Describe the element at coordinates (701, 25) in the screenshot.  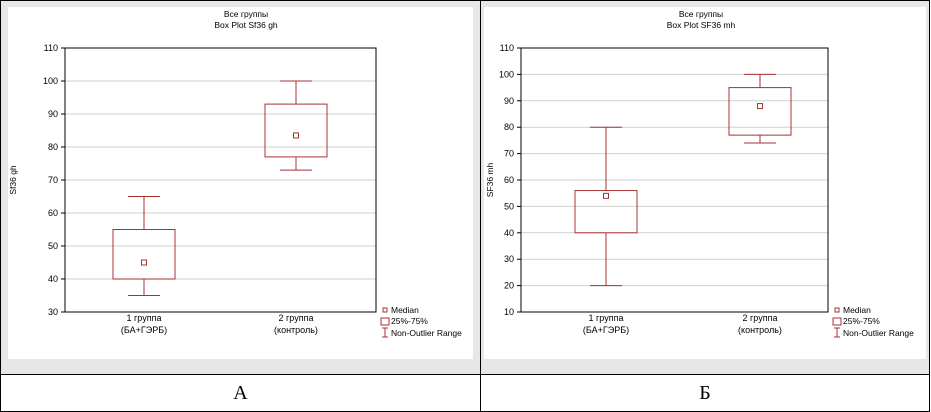
I see `chart-title-line: Box Plot SF36 mh` at that location.